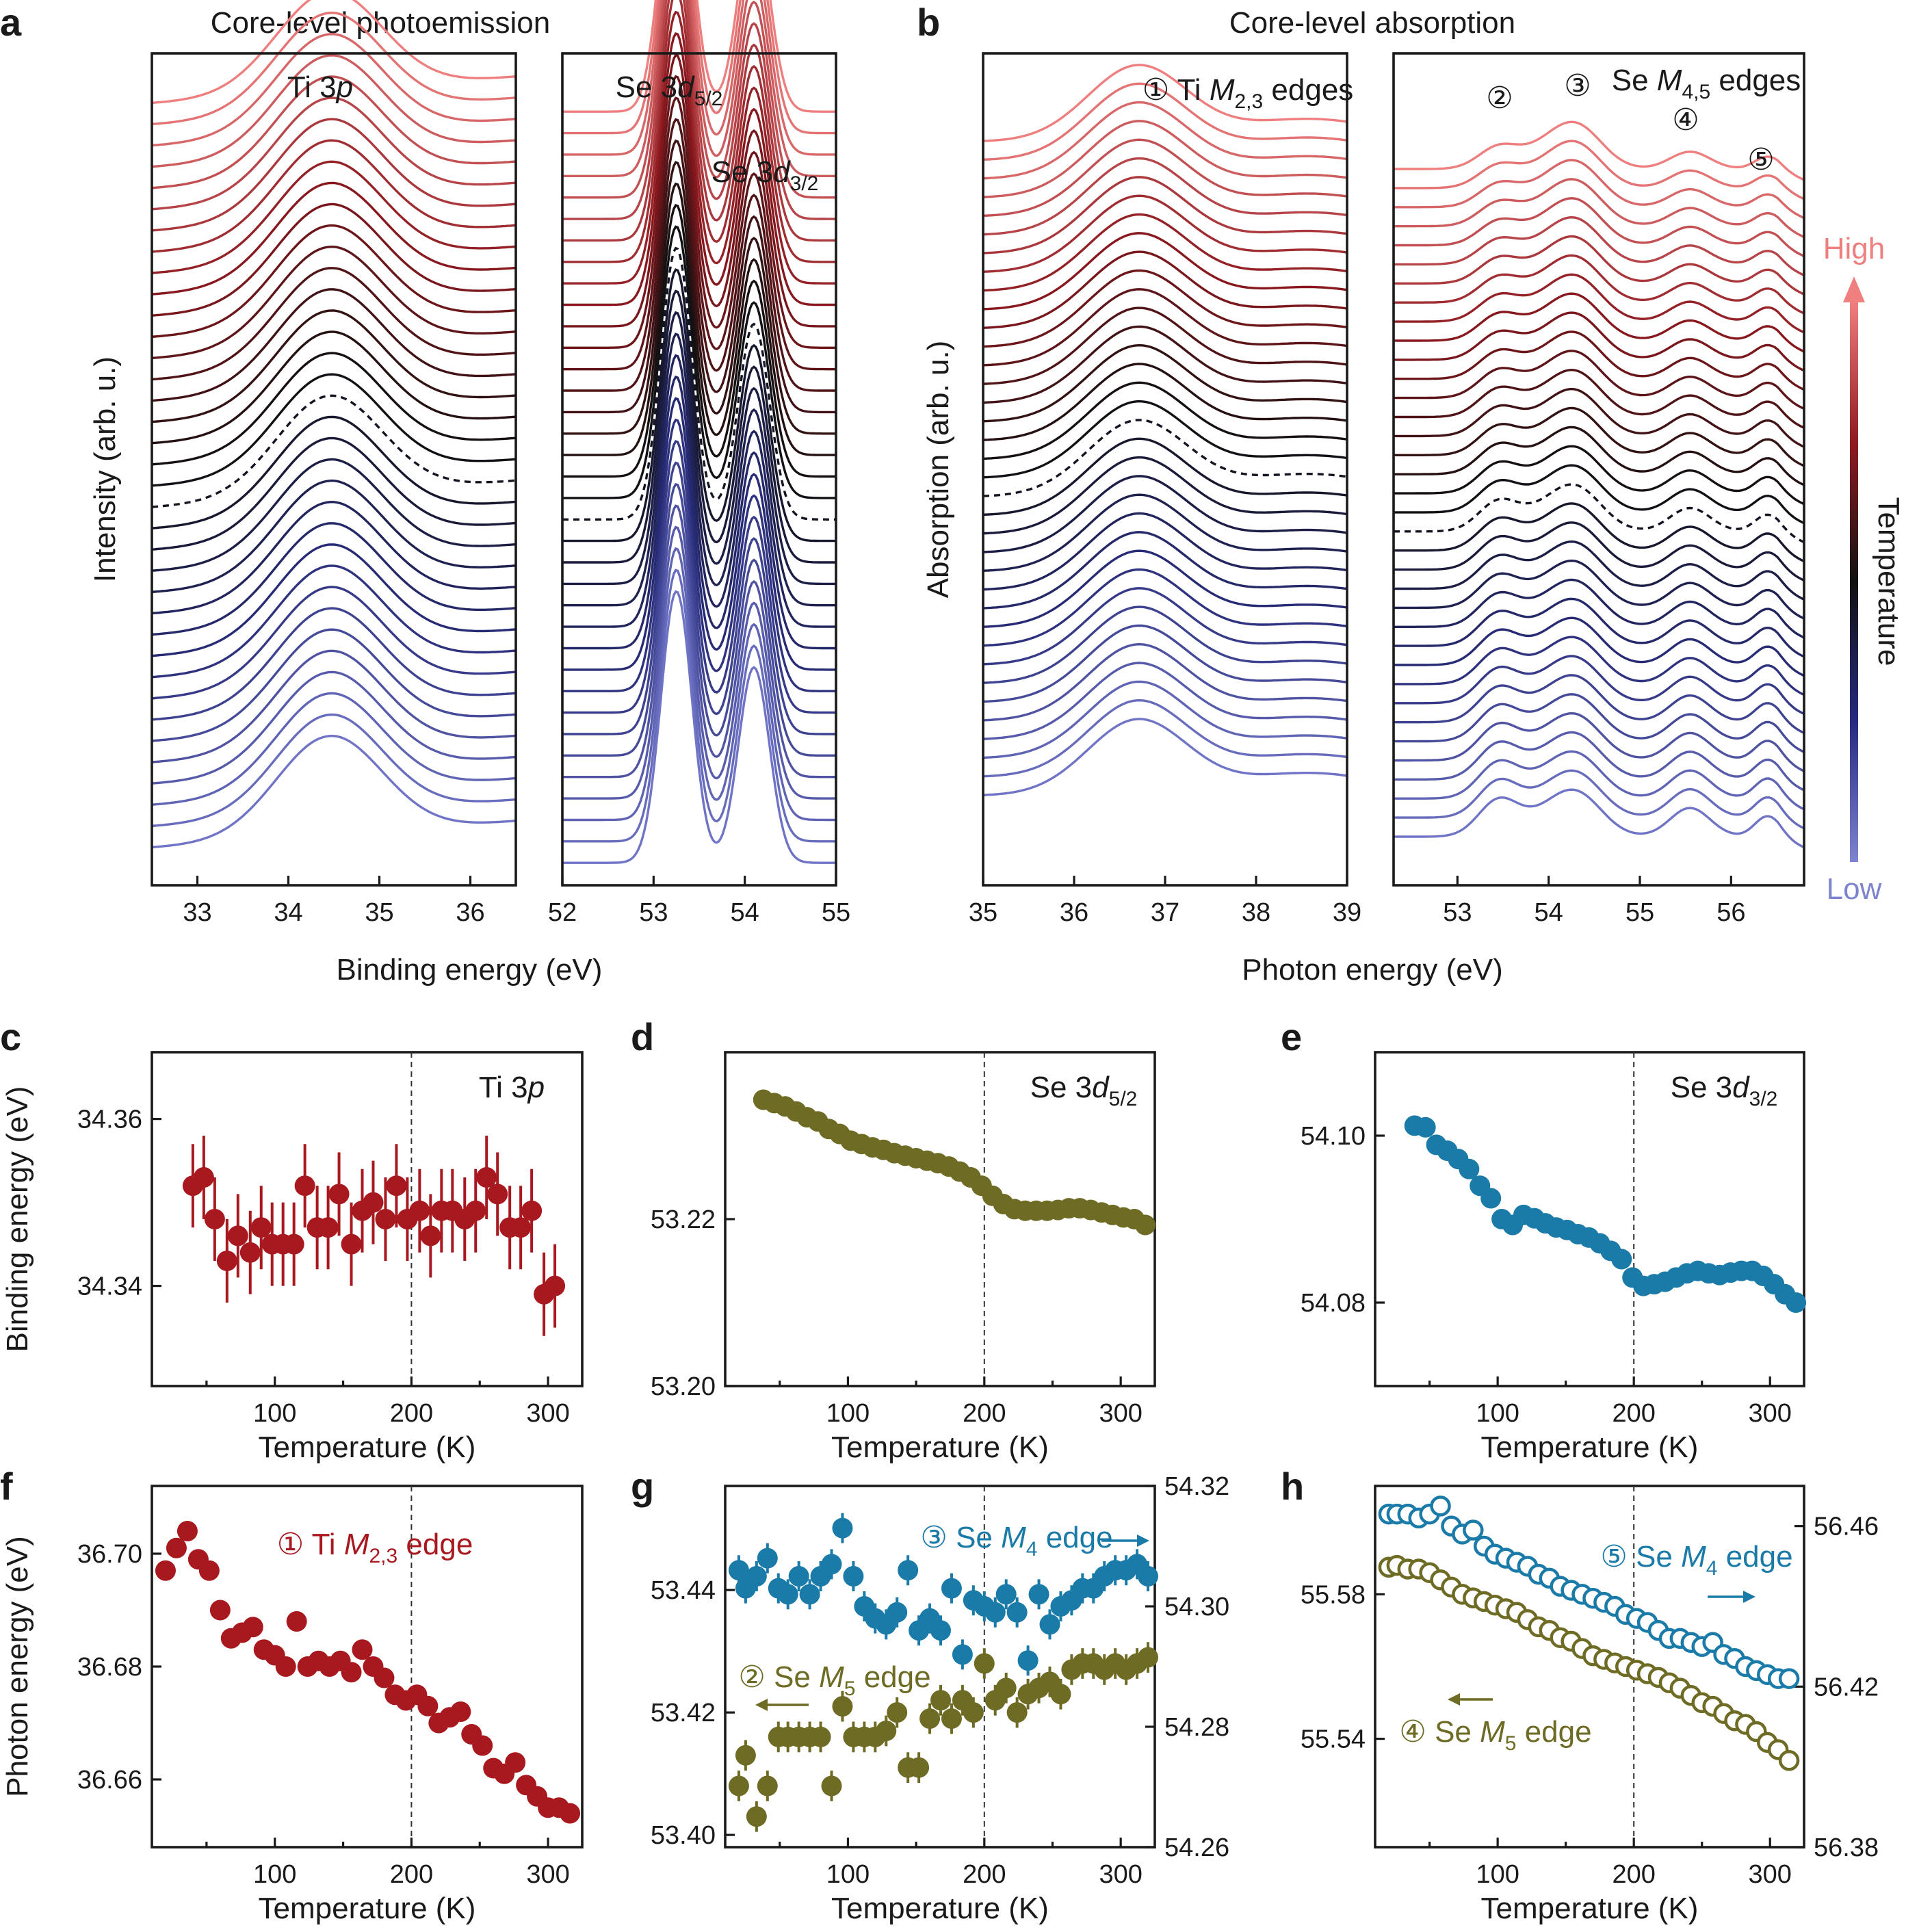 This screenshot has width=1906, height=1932. What do you see at coordinates (745, 913) in the screenshot?
I see `x-tick-label: 54` at bounding box center [745, 913].